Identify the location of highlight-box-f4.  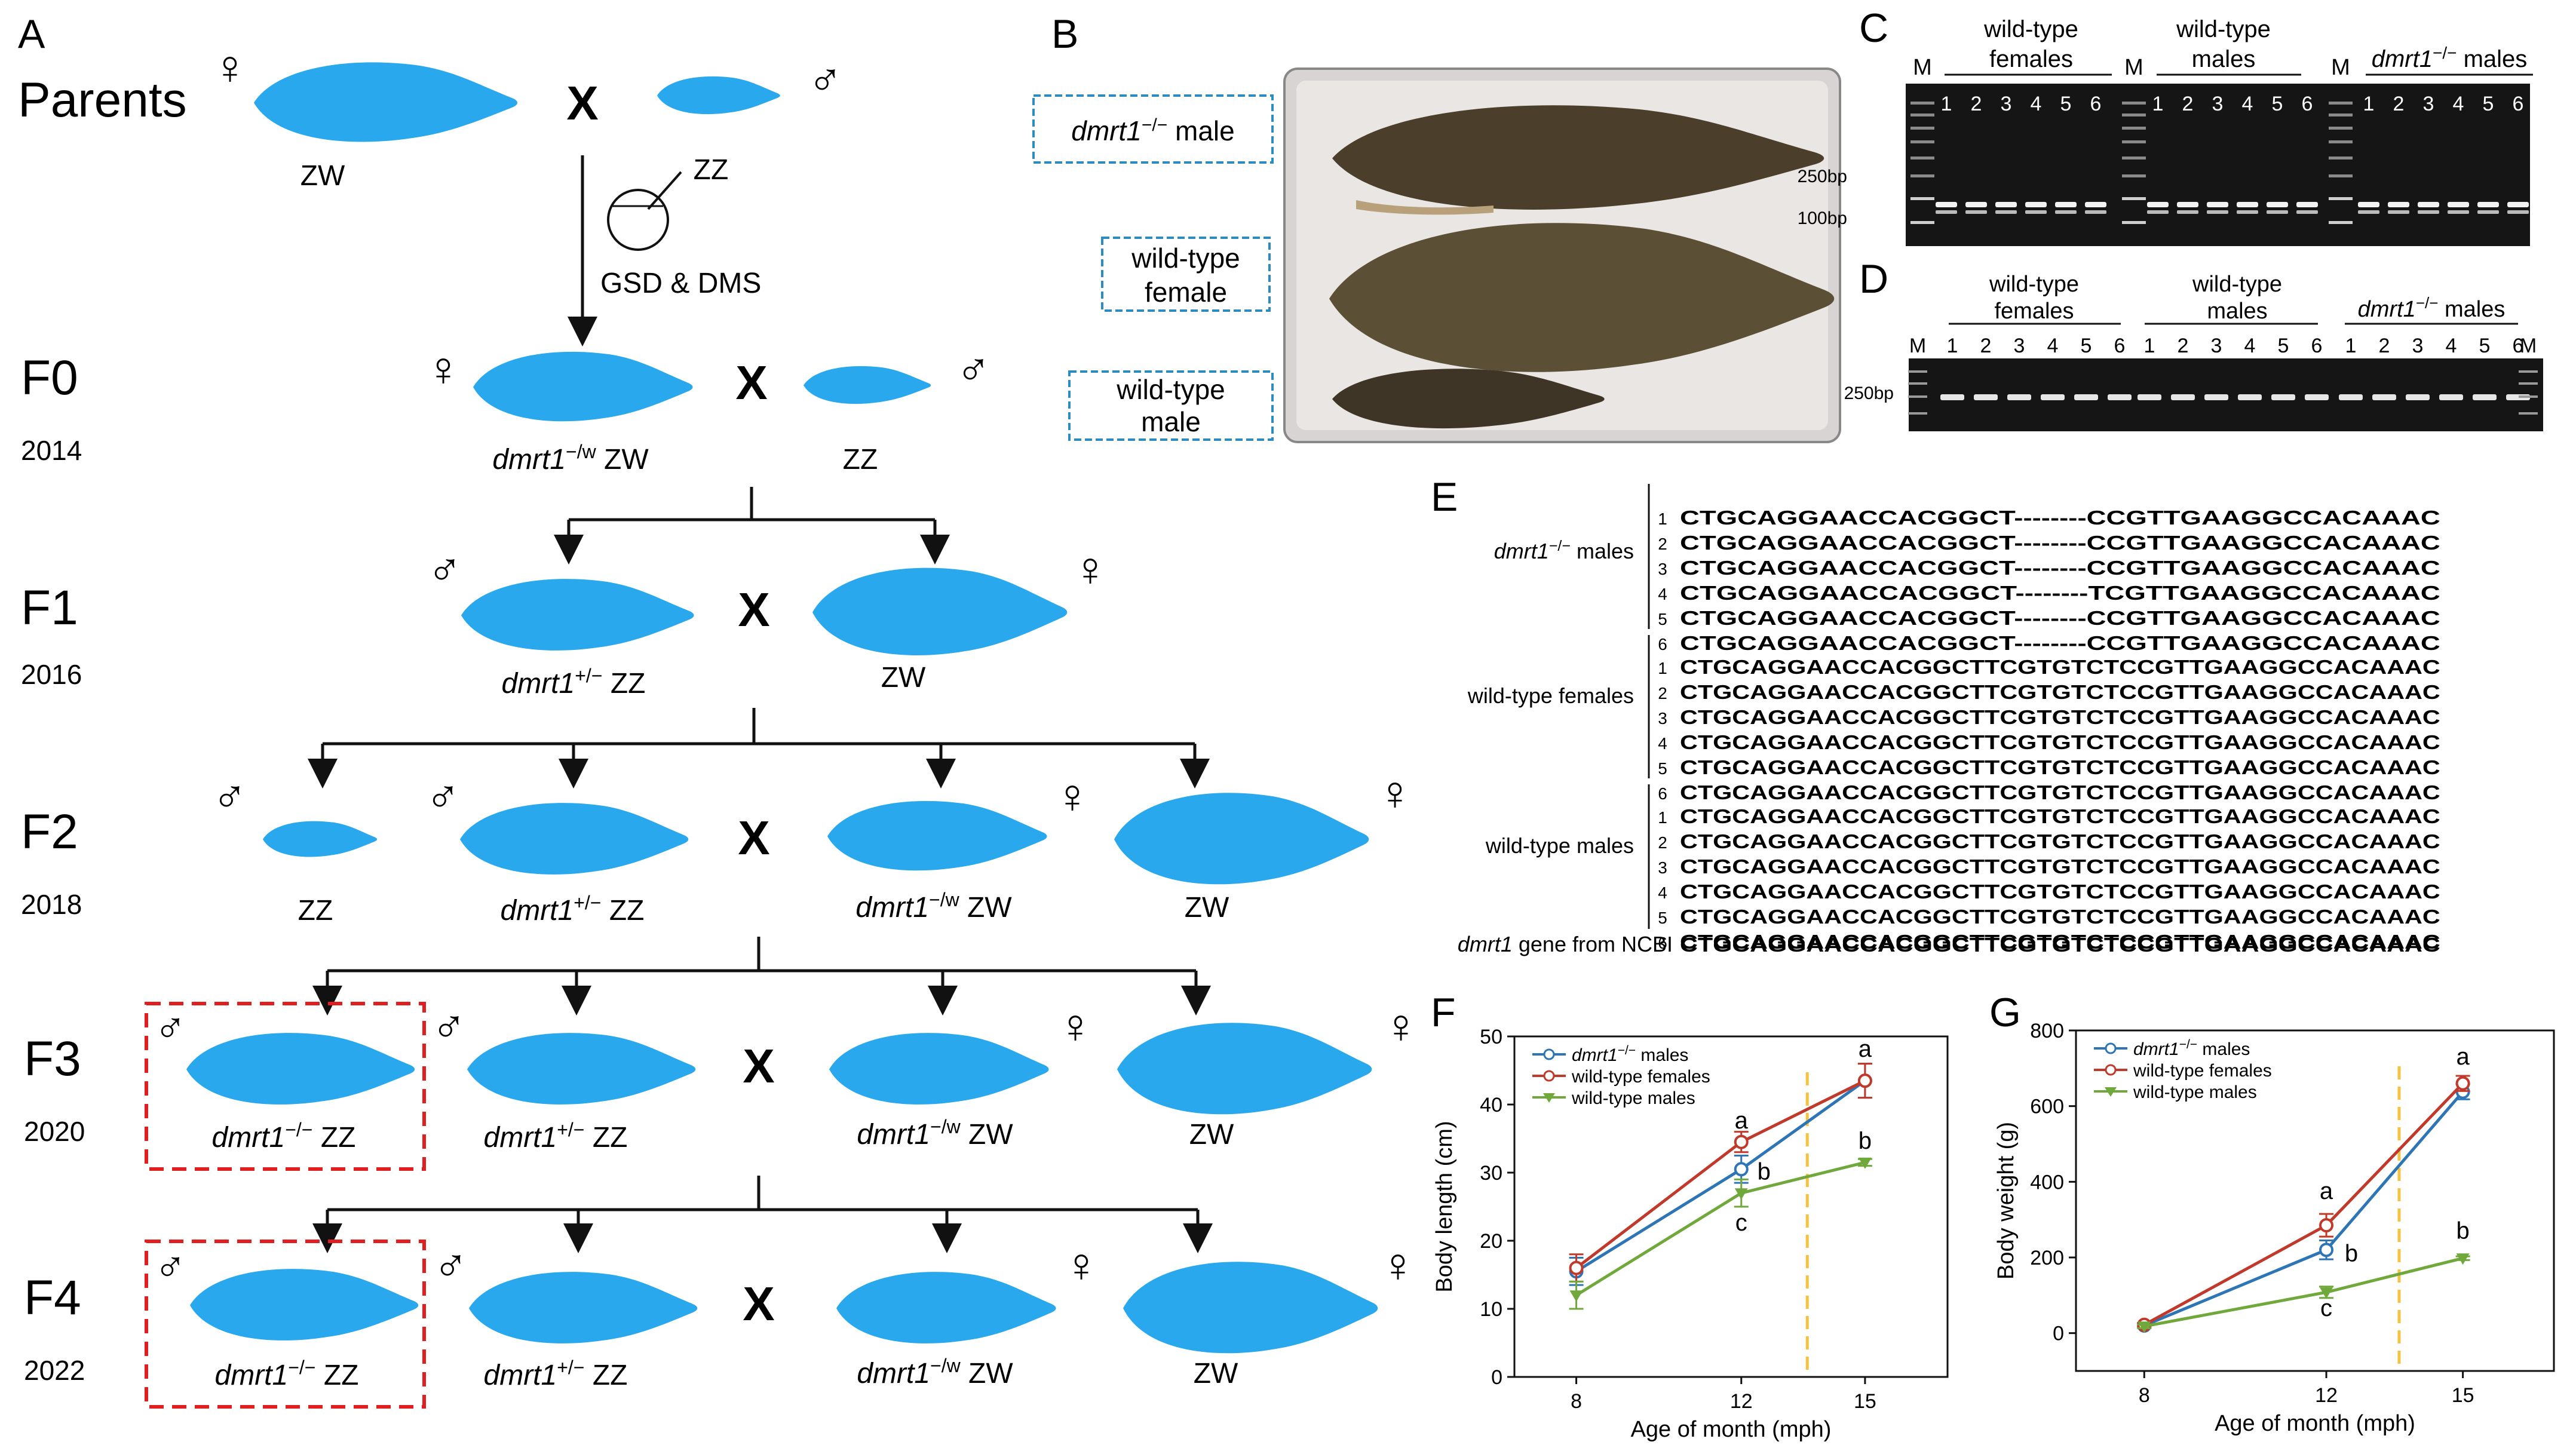
(285, 1324).